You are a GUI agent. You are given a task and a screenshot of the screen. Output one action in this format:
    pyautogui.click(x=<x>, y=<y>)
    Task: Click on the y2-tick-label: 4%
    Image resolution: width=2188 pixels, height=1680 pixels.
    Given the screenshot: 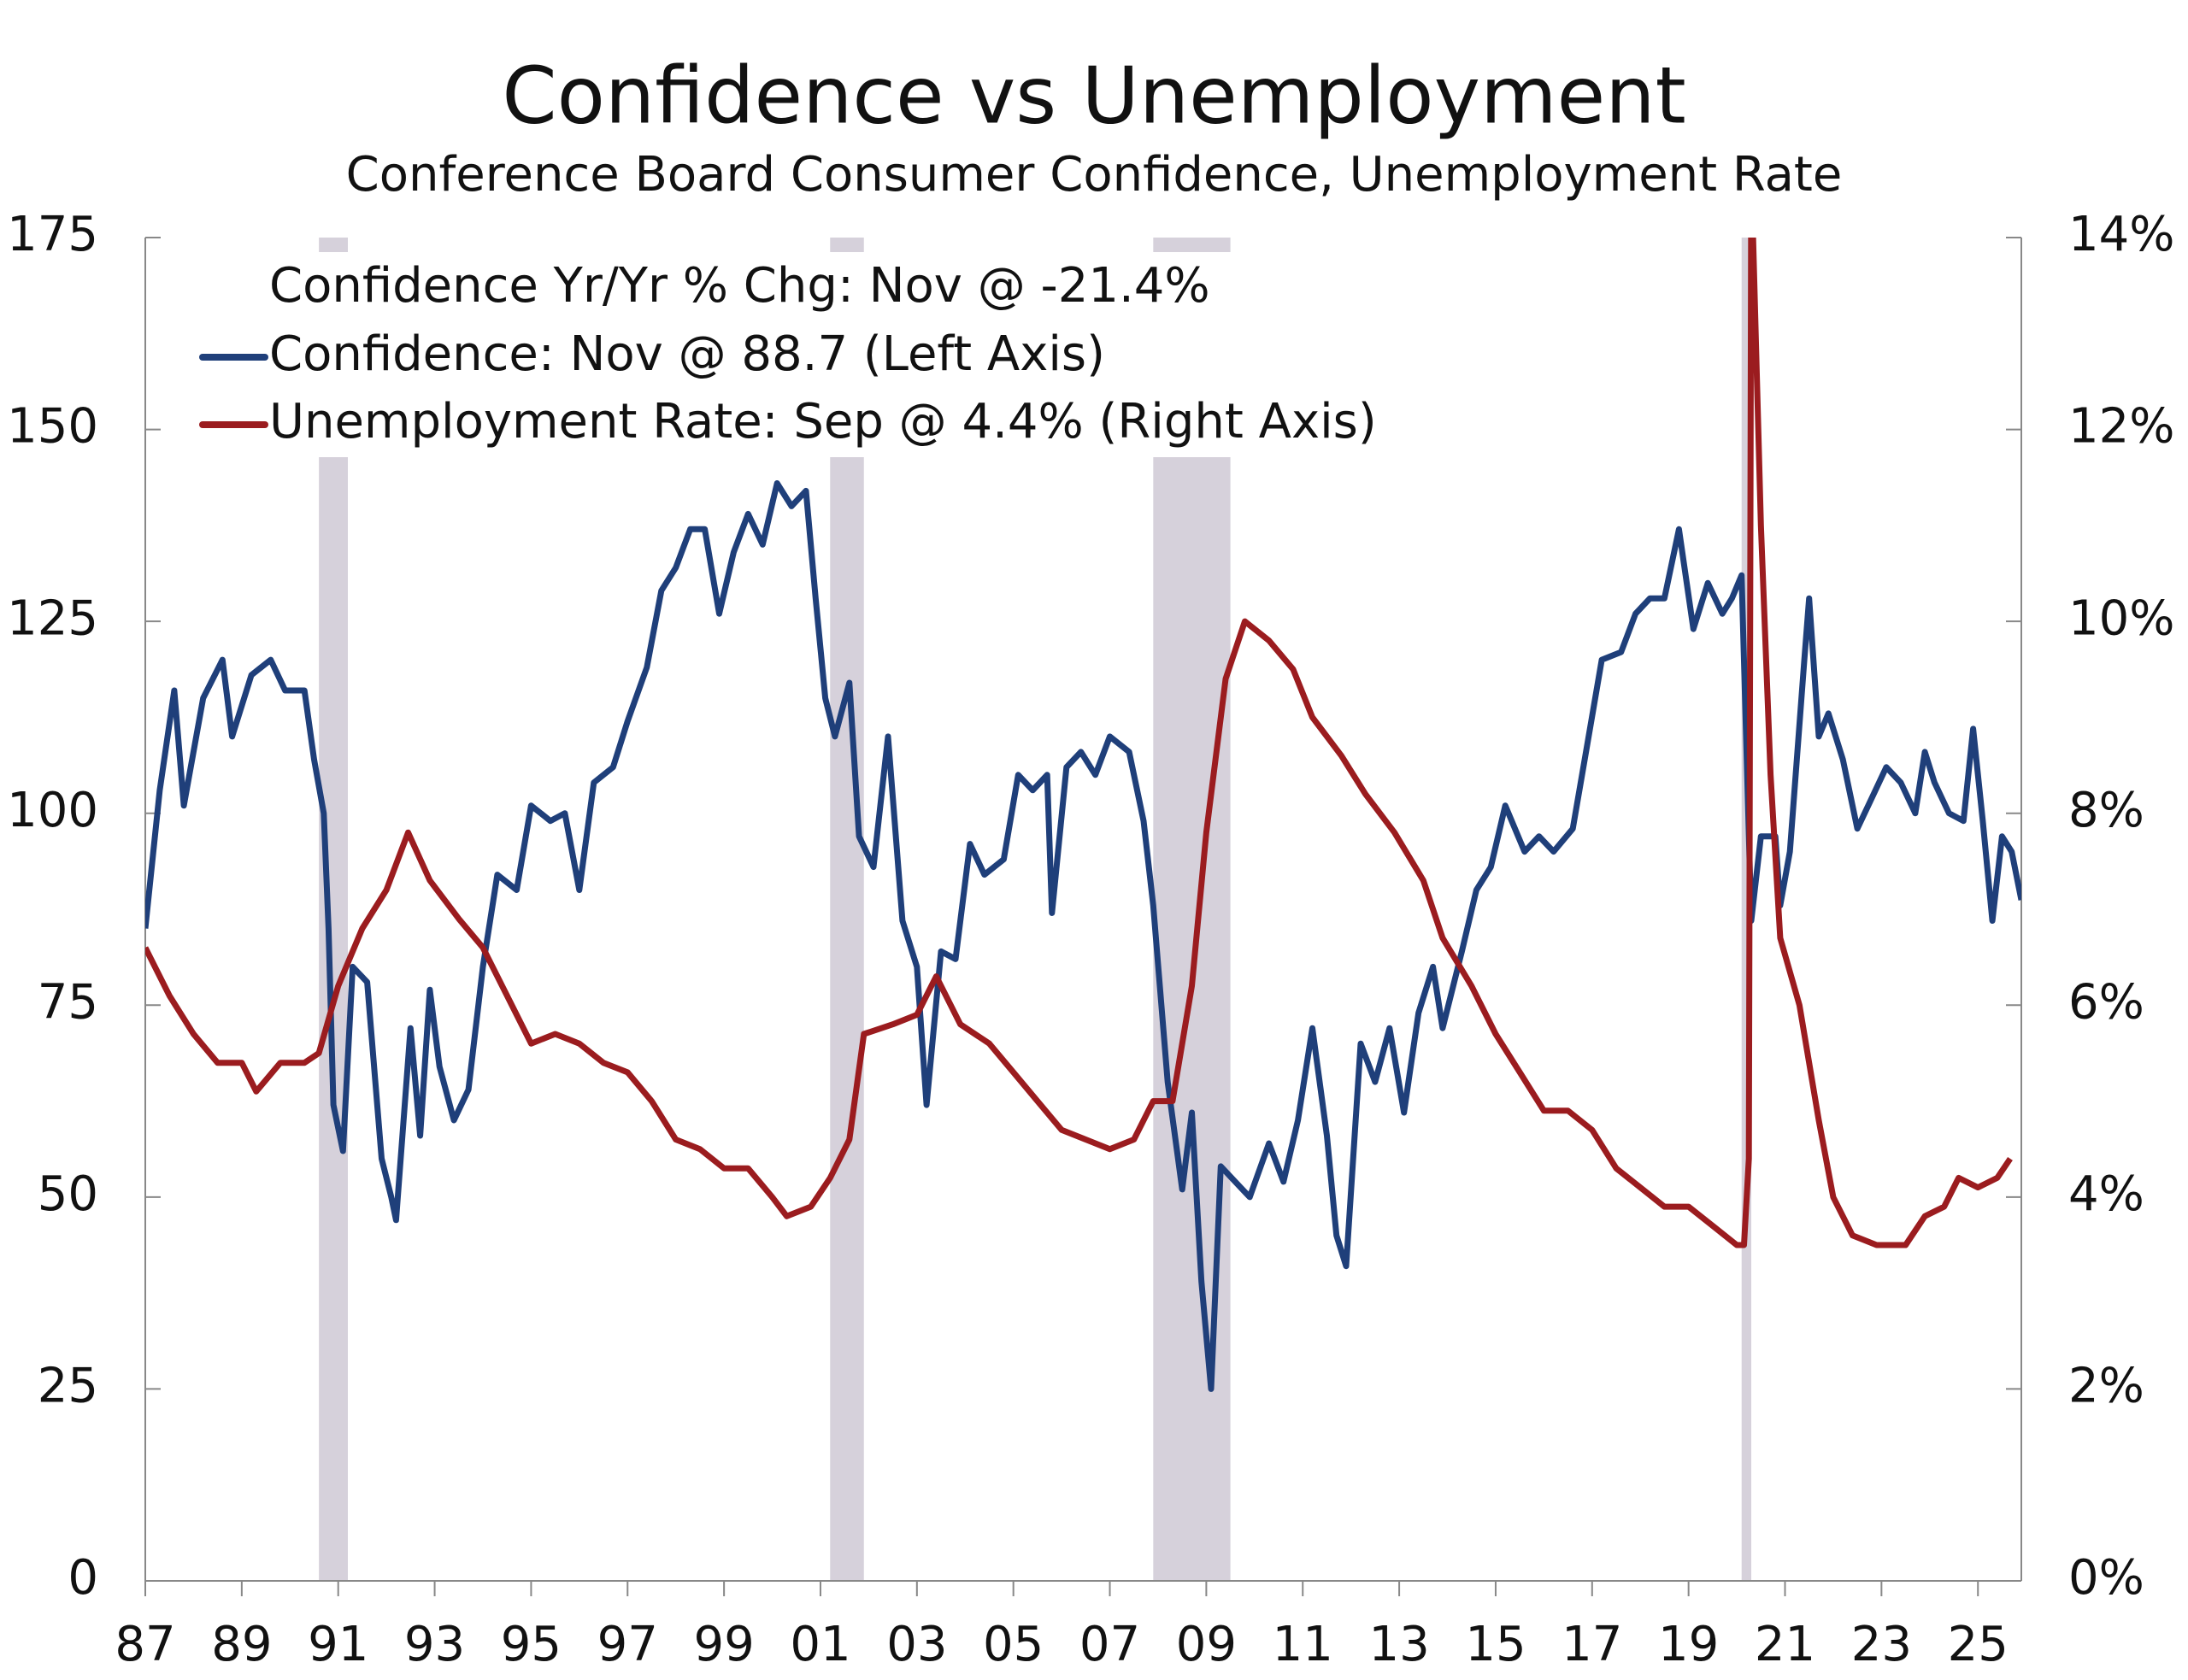 What is the action you would take?
    pyautogui.click(x=2106, y=1194)
    